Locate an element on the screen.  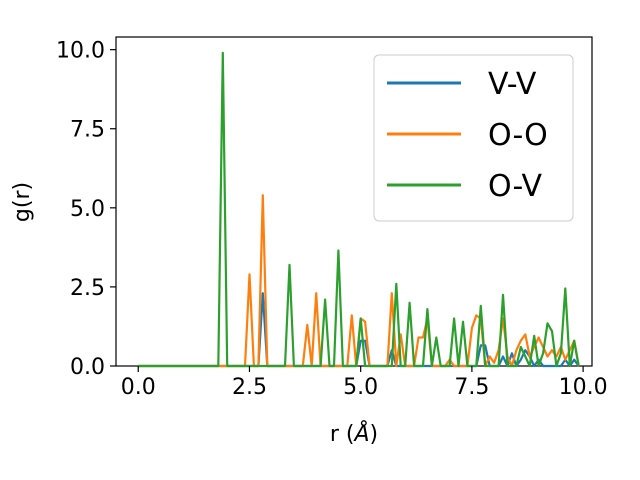
y-tick-label: 5.0 is located at coordinates (87, 209).